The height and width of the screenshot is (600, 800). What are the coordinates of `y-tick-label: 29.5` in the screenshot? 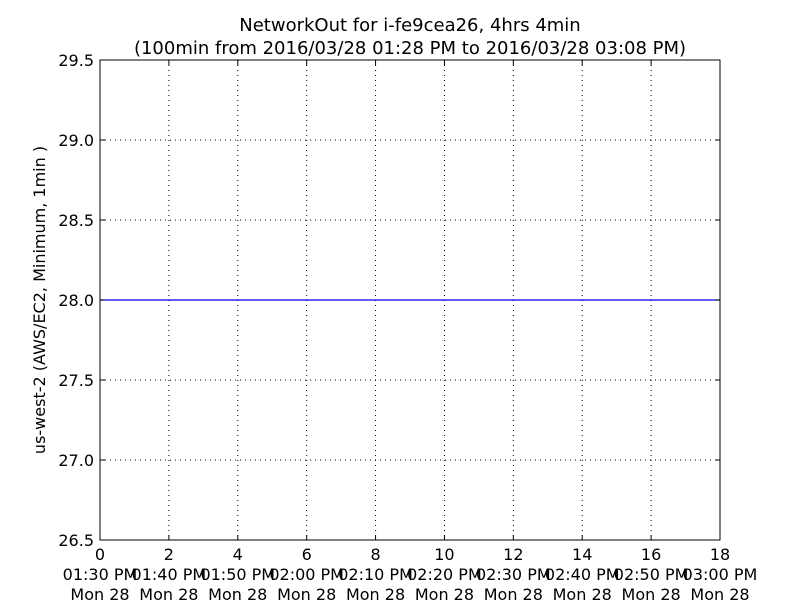 It's located at (76, 60).